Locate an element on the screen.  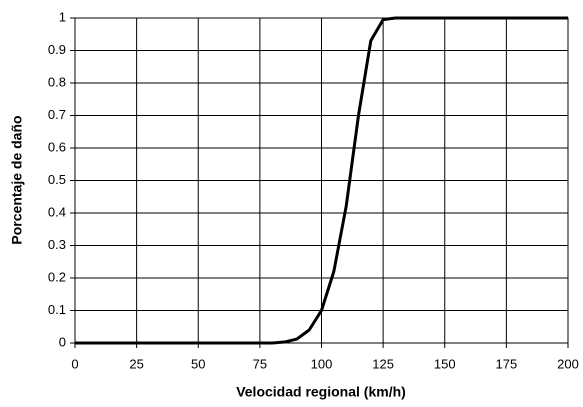
x-tick-label: 100 is located at coordinates (322, 363).